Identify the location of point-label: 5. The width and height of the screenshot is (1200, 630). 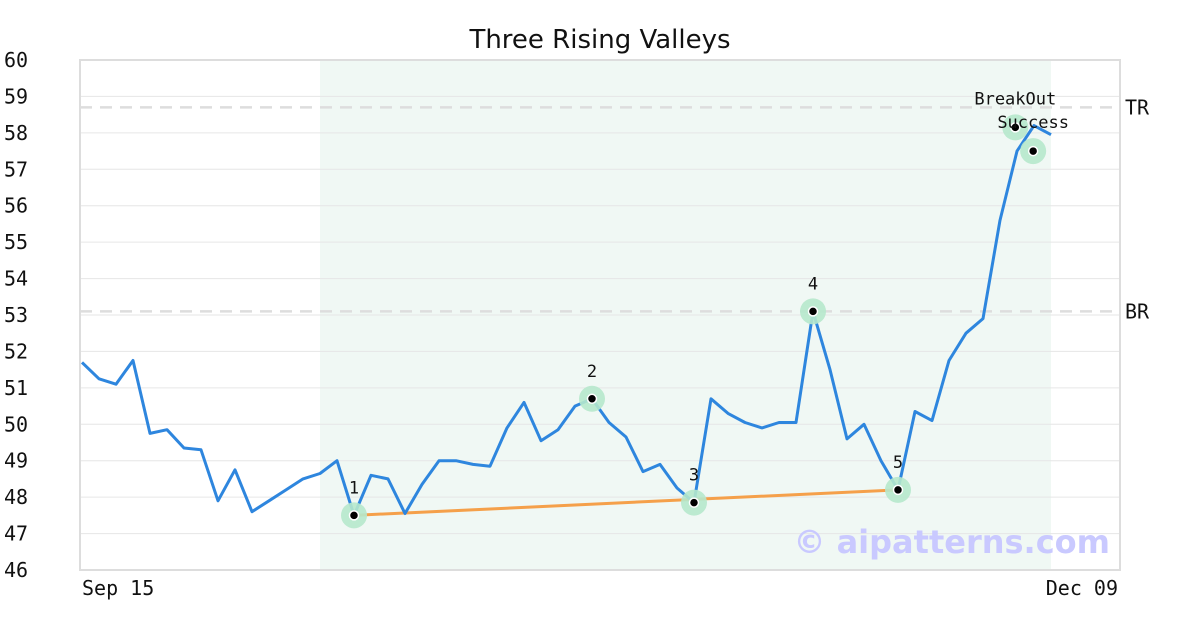
(898, 463).